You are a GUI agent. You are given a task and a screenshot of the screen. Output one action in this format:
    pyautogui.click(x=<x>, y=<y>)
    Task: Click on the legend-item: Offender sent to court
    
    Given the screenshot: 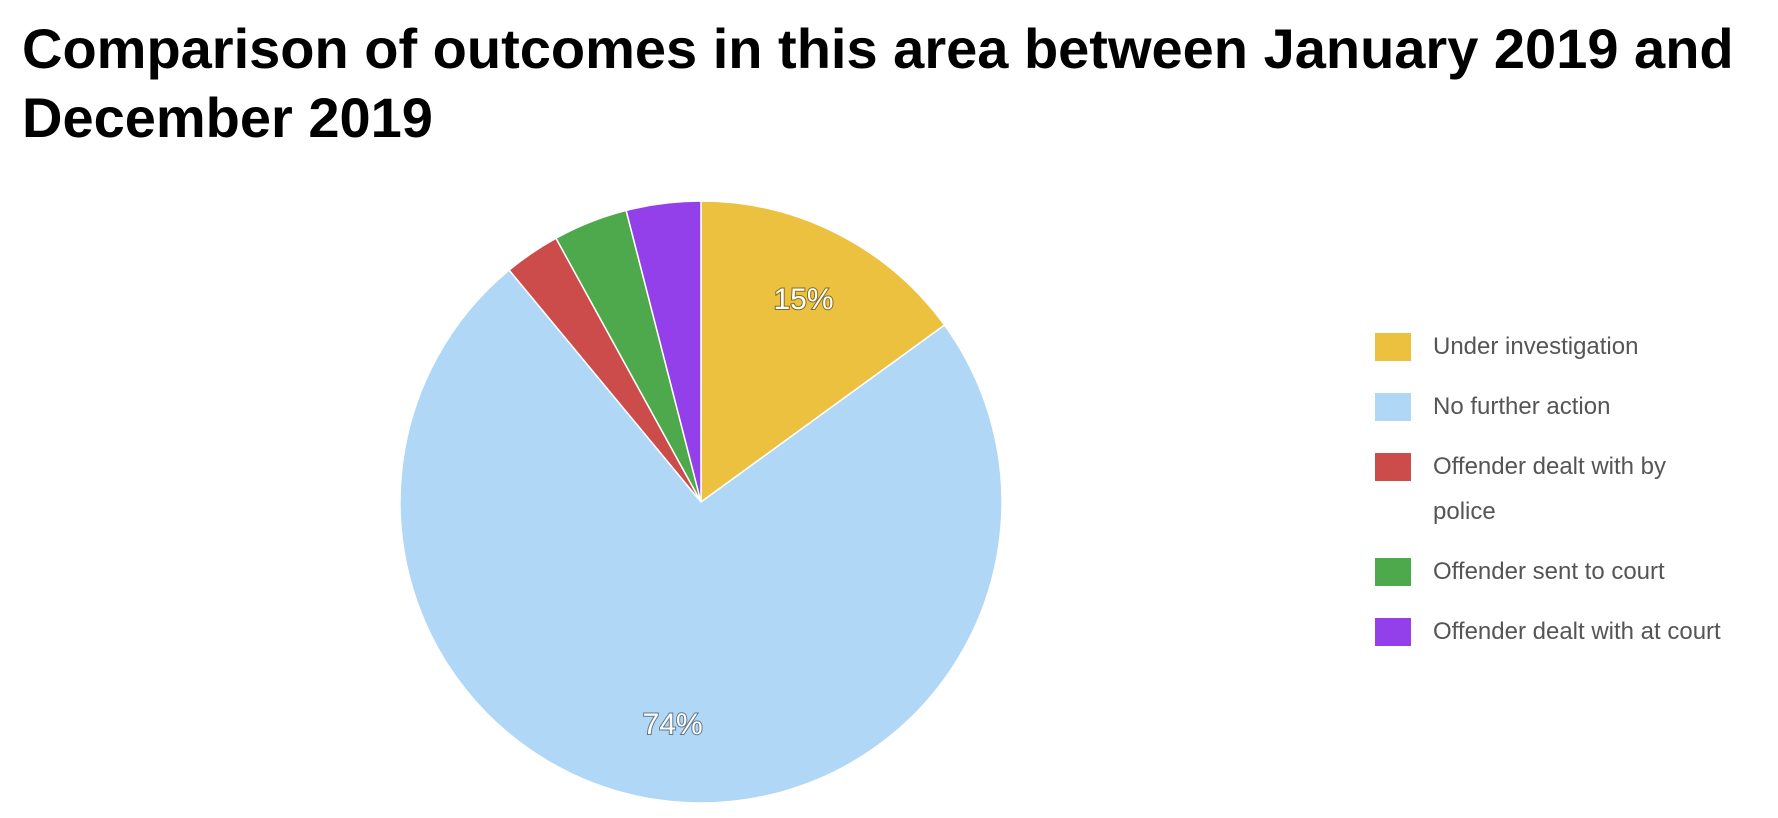 What is the action you would take?
    pyautogui.click(x=1552, y=574)
    